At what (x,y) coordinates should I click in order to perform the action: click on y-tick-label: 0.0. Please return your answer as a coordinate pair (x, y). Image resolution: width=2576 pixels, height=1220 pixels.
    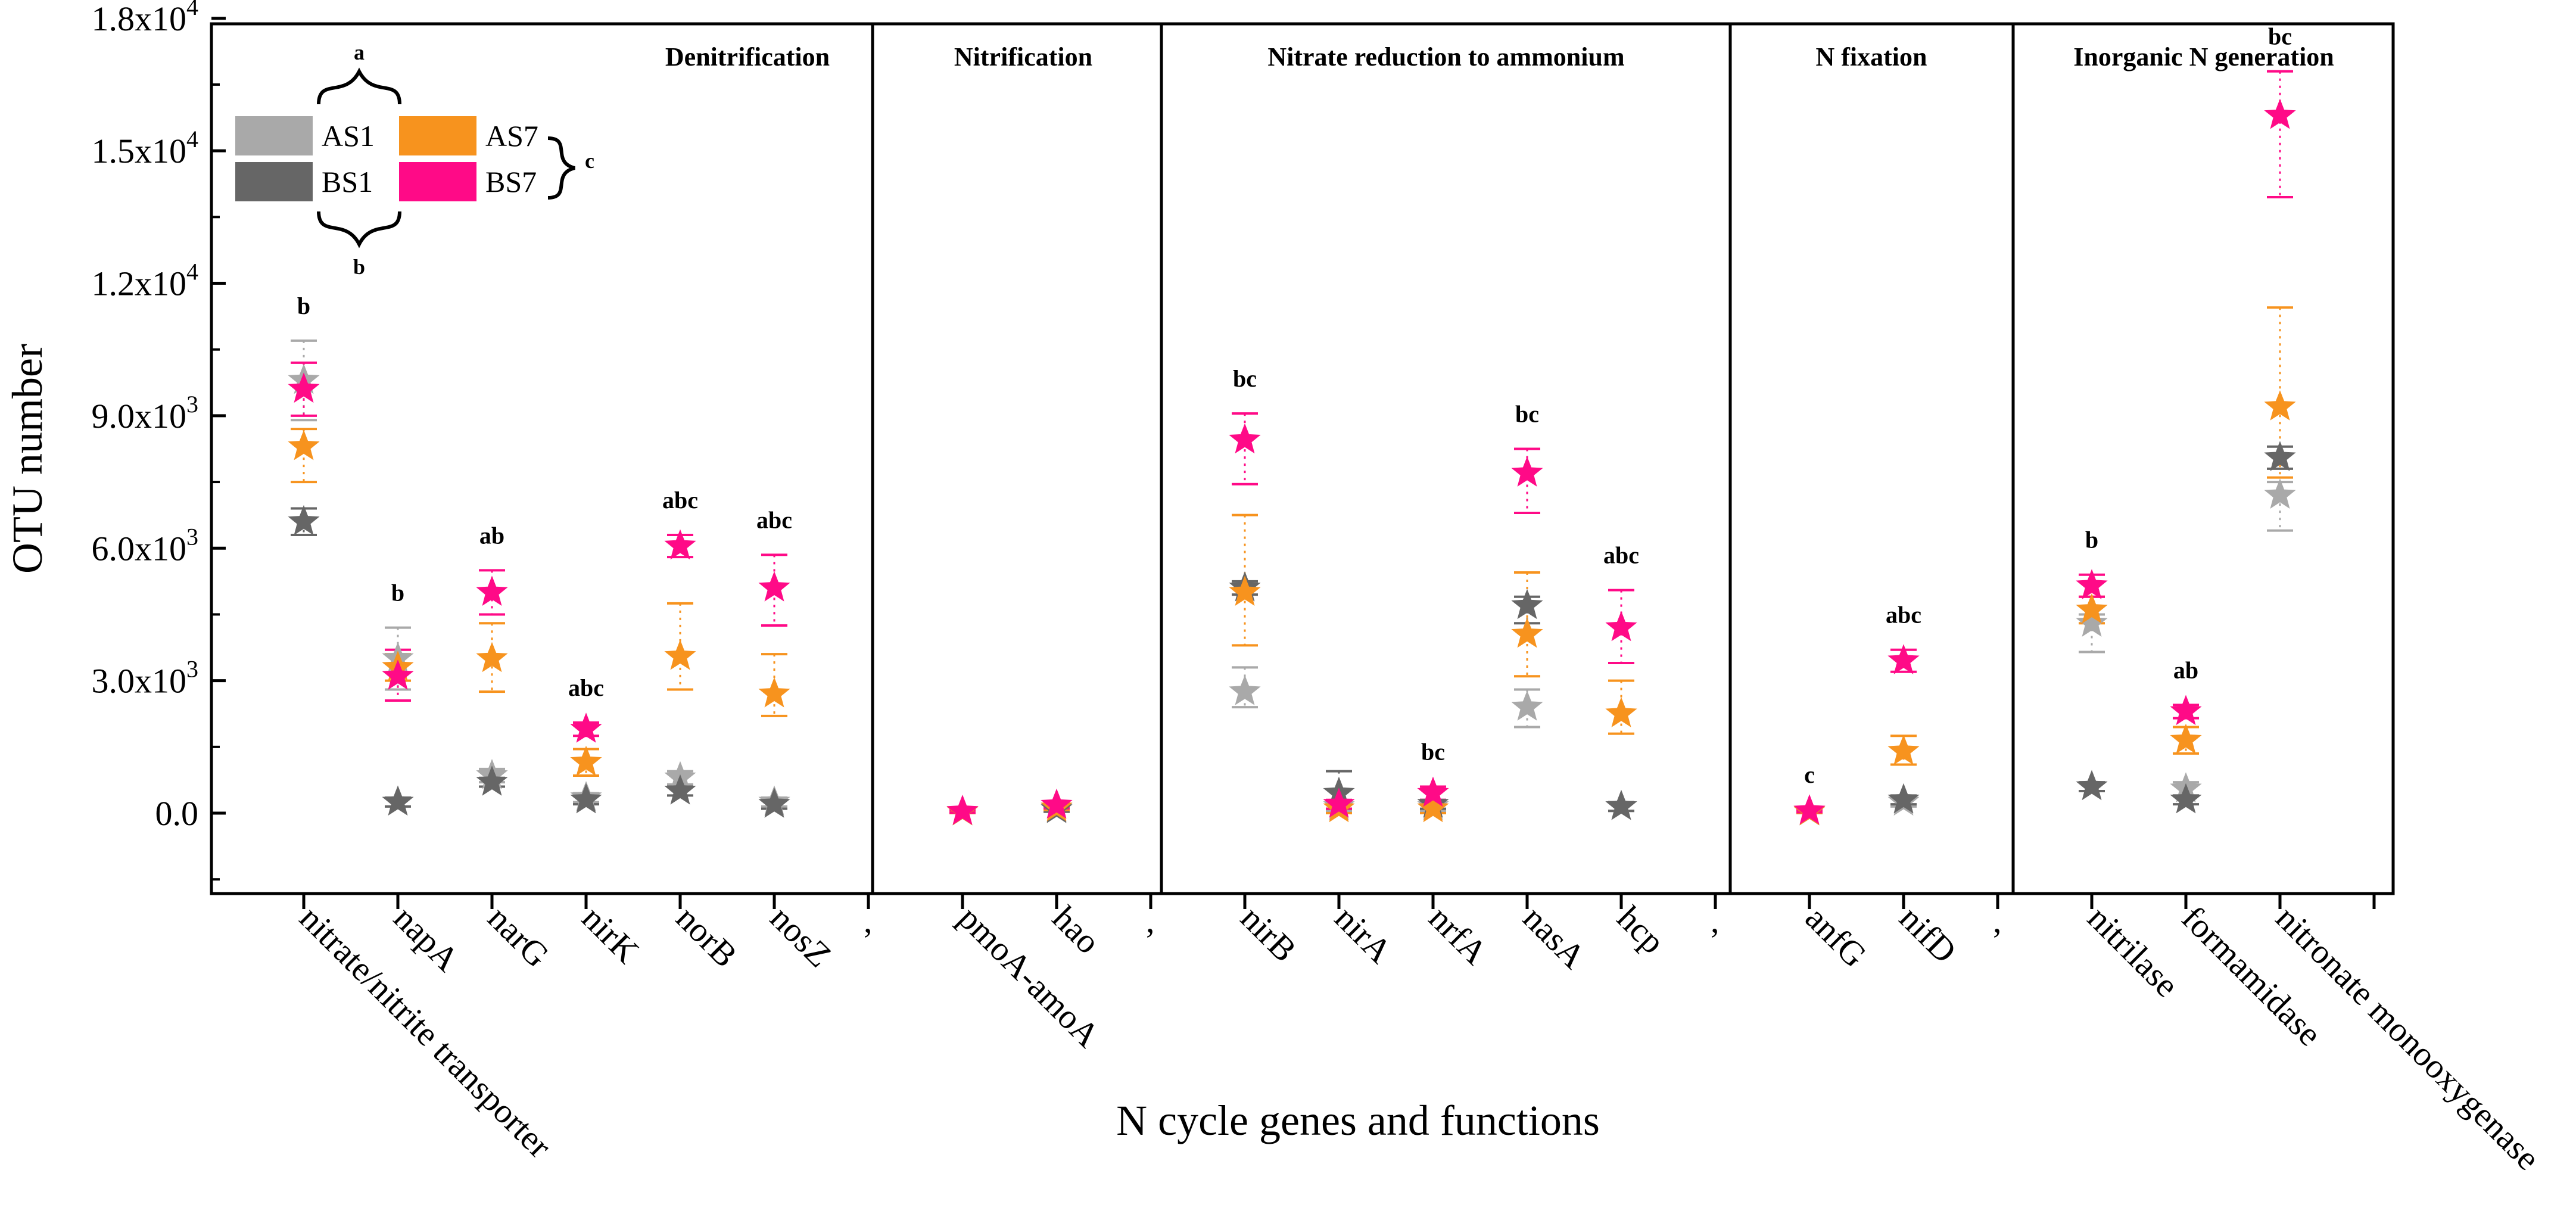
    Looking at the image, I should click on (177, 813).